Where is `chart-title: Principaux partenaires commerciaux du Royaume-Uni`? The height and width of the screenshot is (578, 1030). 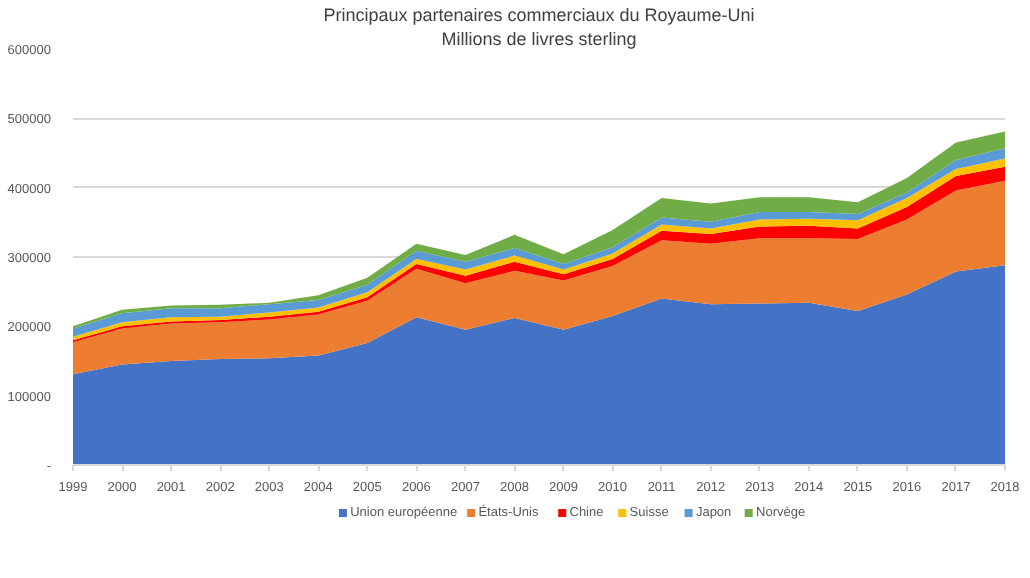
chart-title: Principaux partenaires commerciaux du Royaume-Uni is located at coordinates (539, 15).